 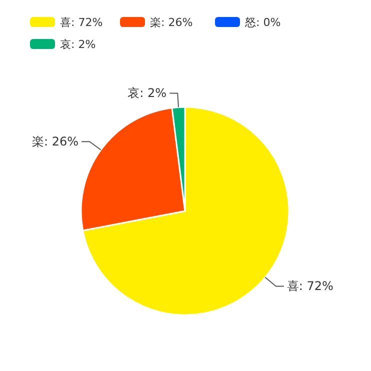 What do you see at coordinates (147, 93) in the screenshot?
I see `slice-label: 哀: 2%` at bounding box center [147, 93].